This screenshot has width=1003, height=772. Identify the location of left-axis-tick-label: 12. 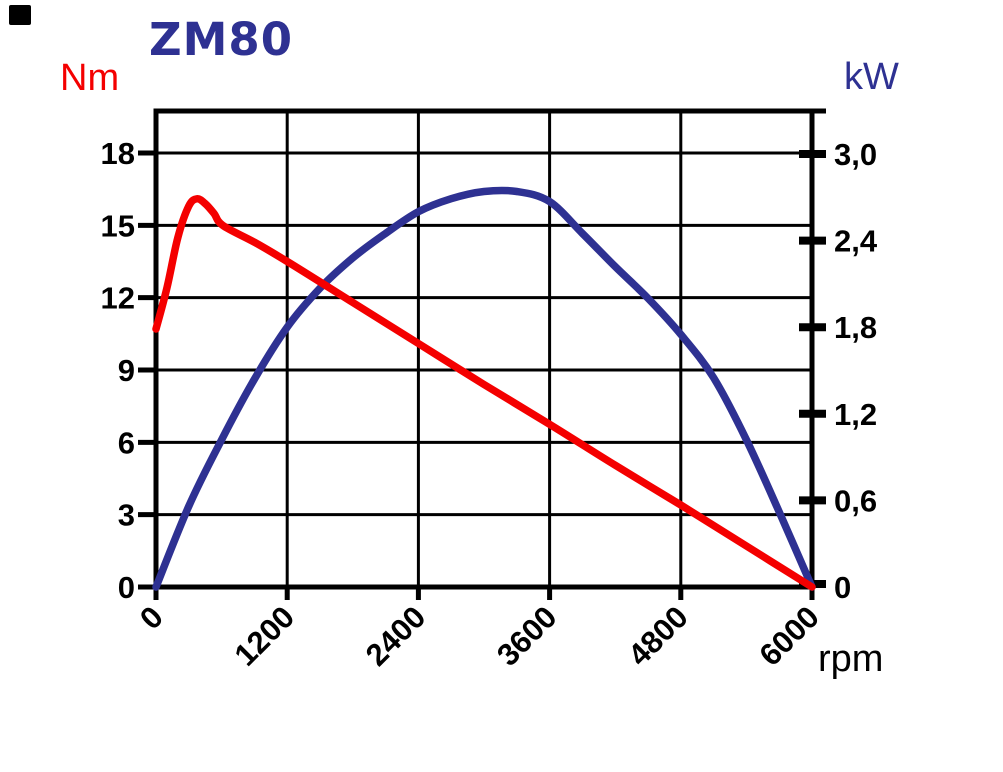
(118, 298).